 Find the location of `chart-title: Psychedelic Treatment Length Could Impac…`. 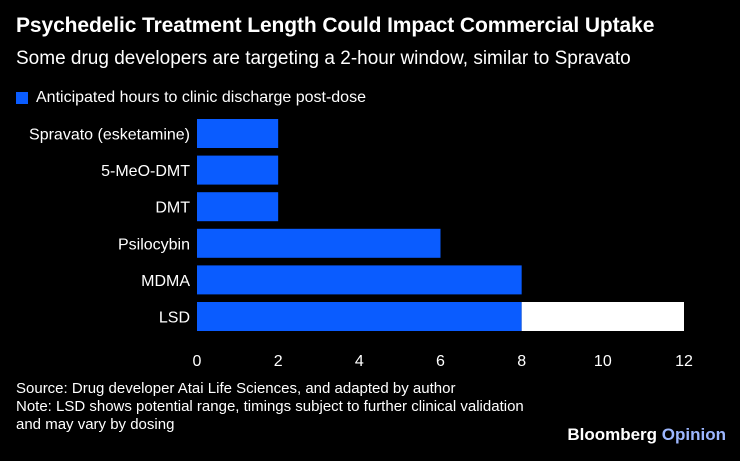

chart-title: Psychedelic Treatment Length Could Impac… is located at coordinates (335, 25).